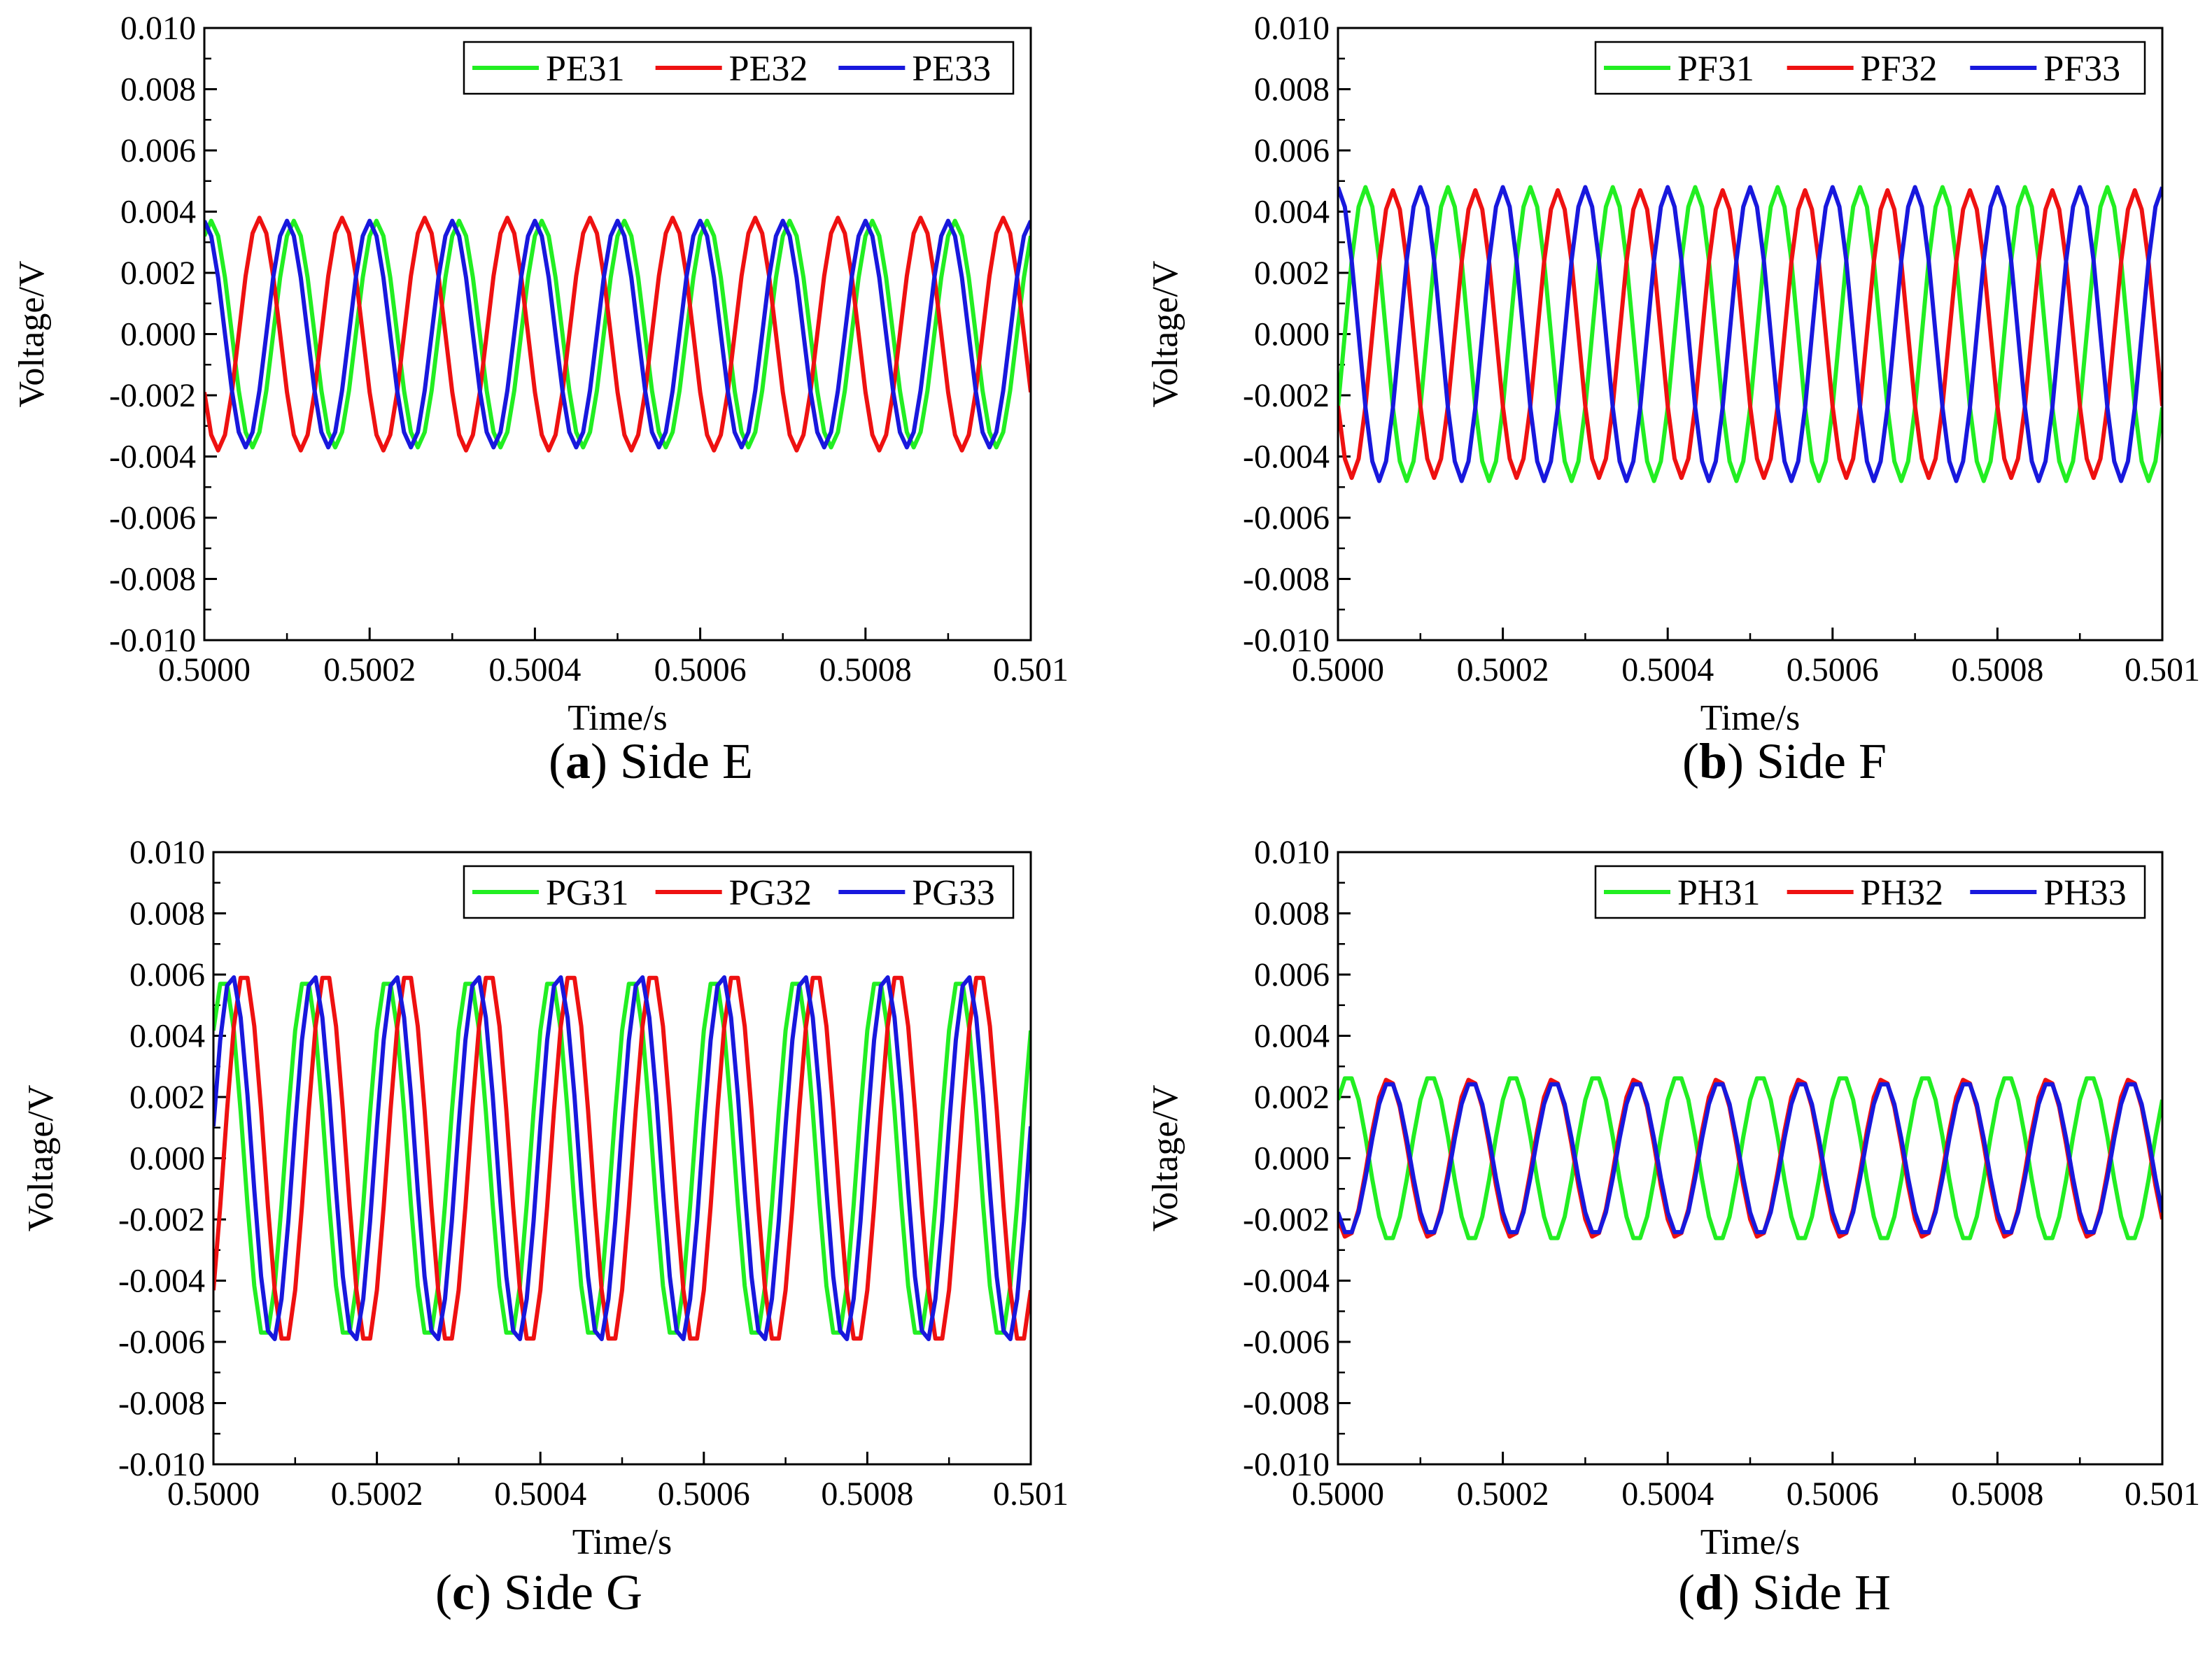 This screenshot has width=2212, height=1663. I want to click on legend-label: PG31, so click(587, 893).